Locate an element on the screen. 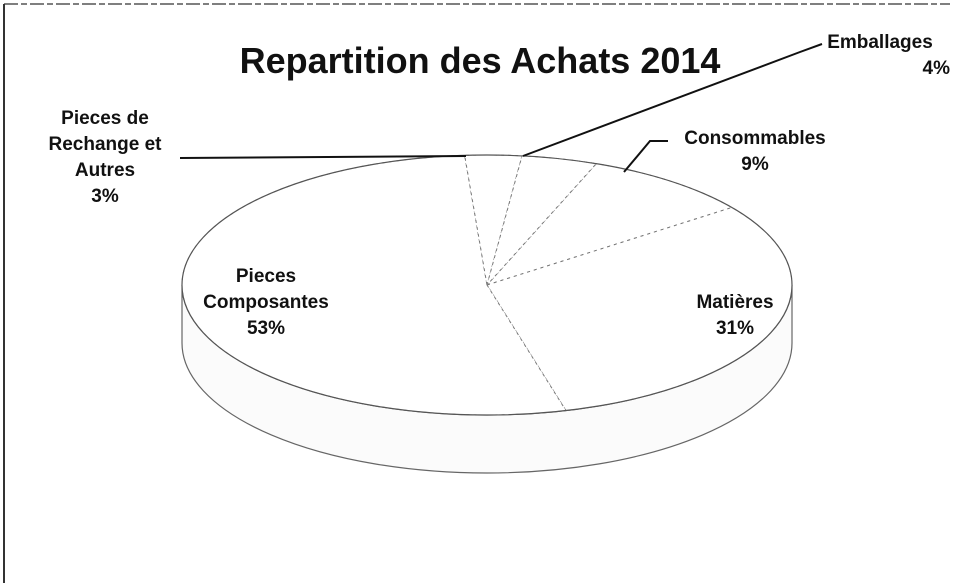 The width and height of the screenshot is (954, 583). data-label: Consommables 9% is located at coordinates (755, 152).